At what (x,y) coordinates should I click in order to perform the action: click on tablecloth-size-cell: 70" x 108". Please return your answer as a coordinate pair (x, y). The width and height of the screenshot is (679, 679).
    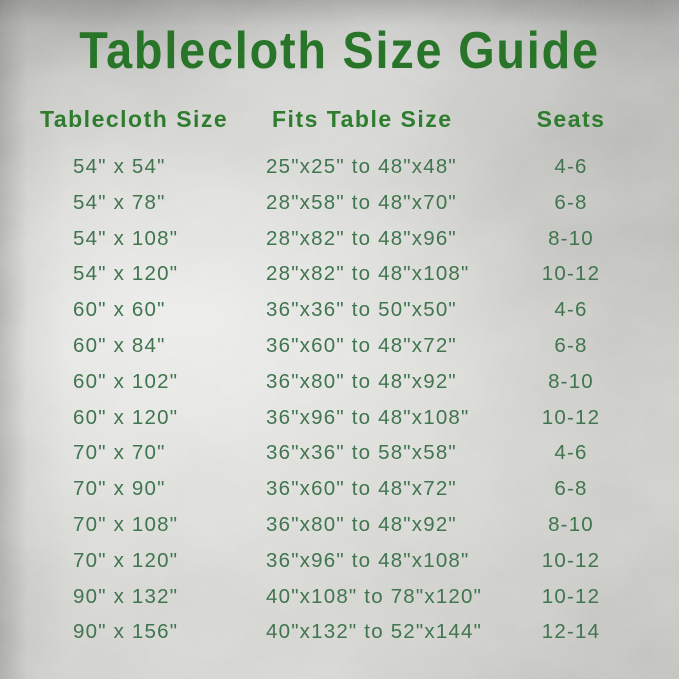
    Looking at the image, I should click on (126, 524).